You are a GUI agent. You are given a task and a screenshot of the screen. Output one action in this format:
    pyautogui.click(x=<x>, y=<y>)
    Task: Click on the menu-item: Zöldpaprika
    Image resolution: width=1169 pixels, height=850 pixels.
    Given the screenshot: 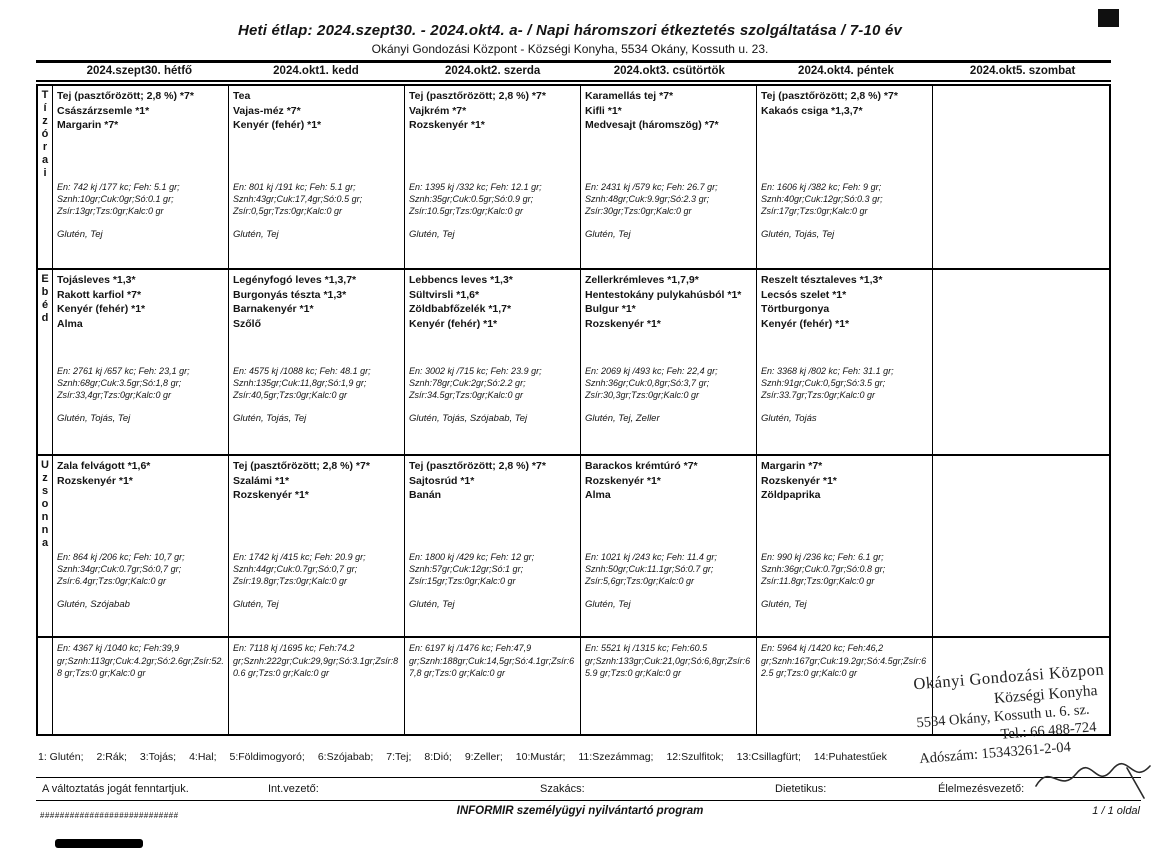 What is the action you would take?
    pyautogui.click(x=791, y=495)
    